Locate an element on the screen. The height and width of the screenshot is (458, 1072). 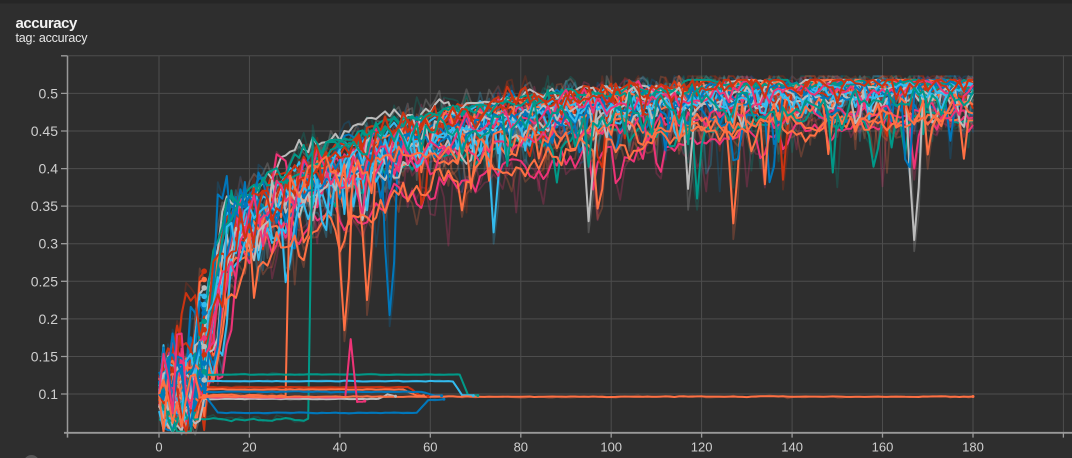
svg-text: 0.1 is located at coordinates (49, 394).